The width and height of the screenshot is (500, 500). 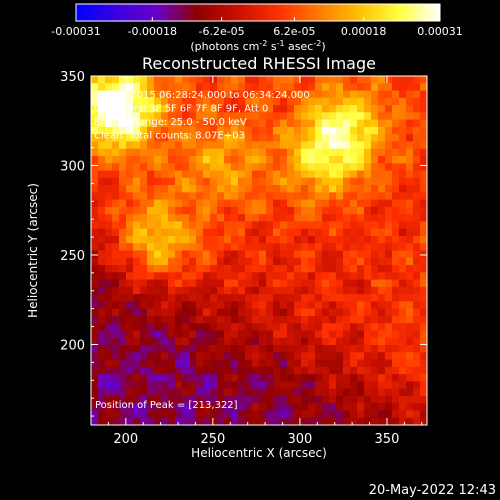 I want to click on y-tick-label: 300, so click(x=72, y=166).